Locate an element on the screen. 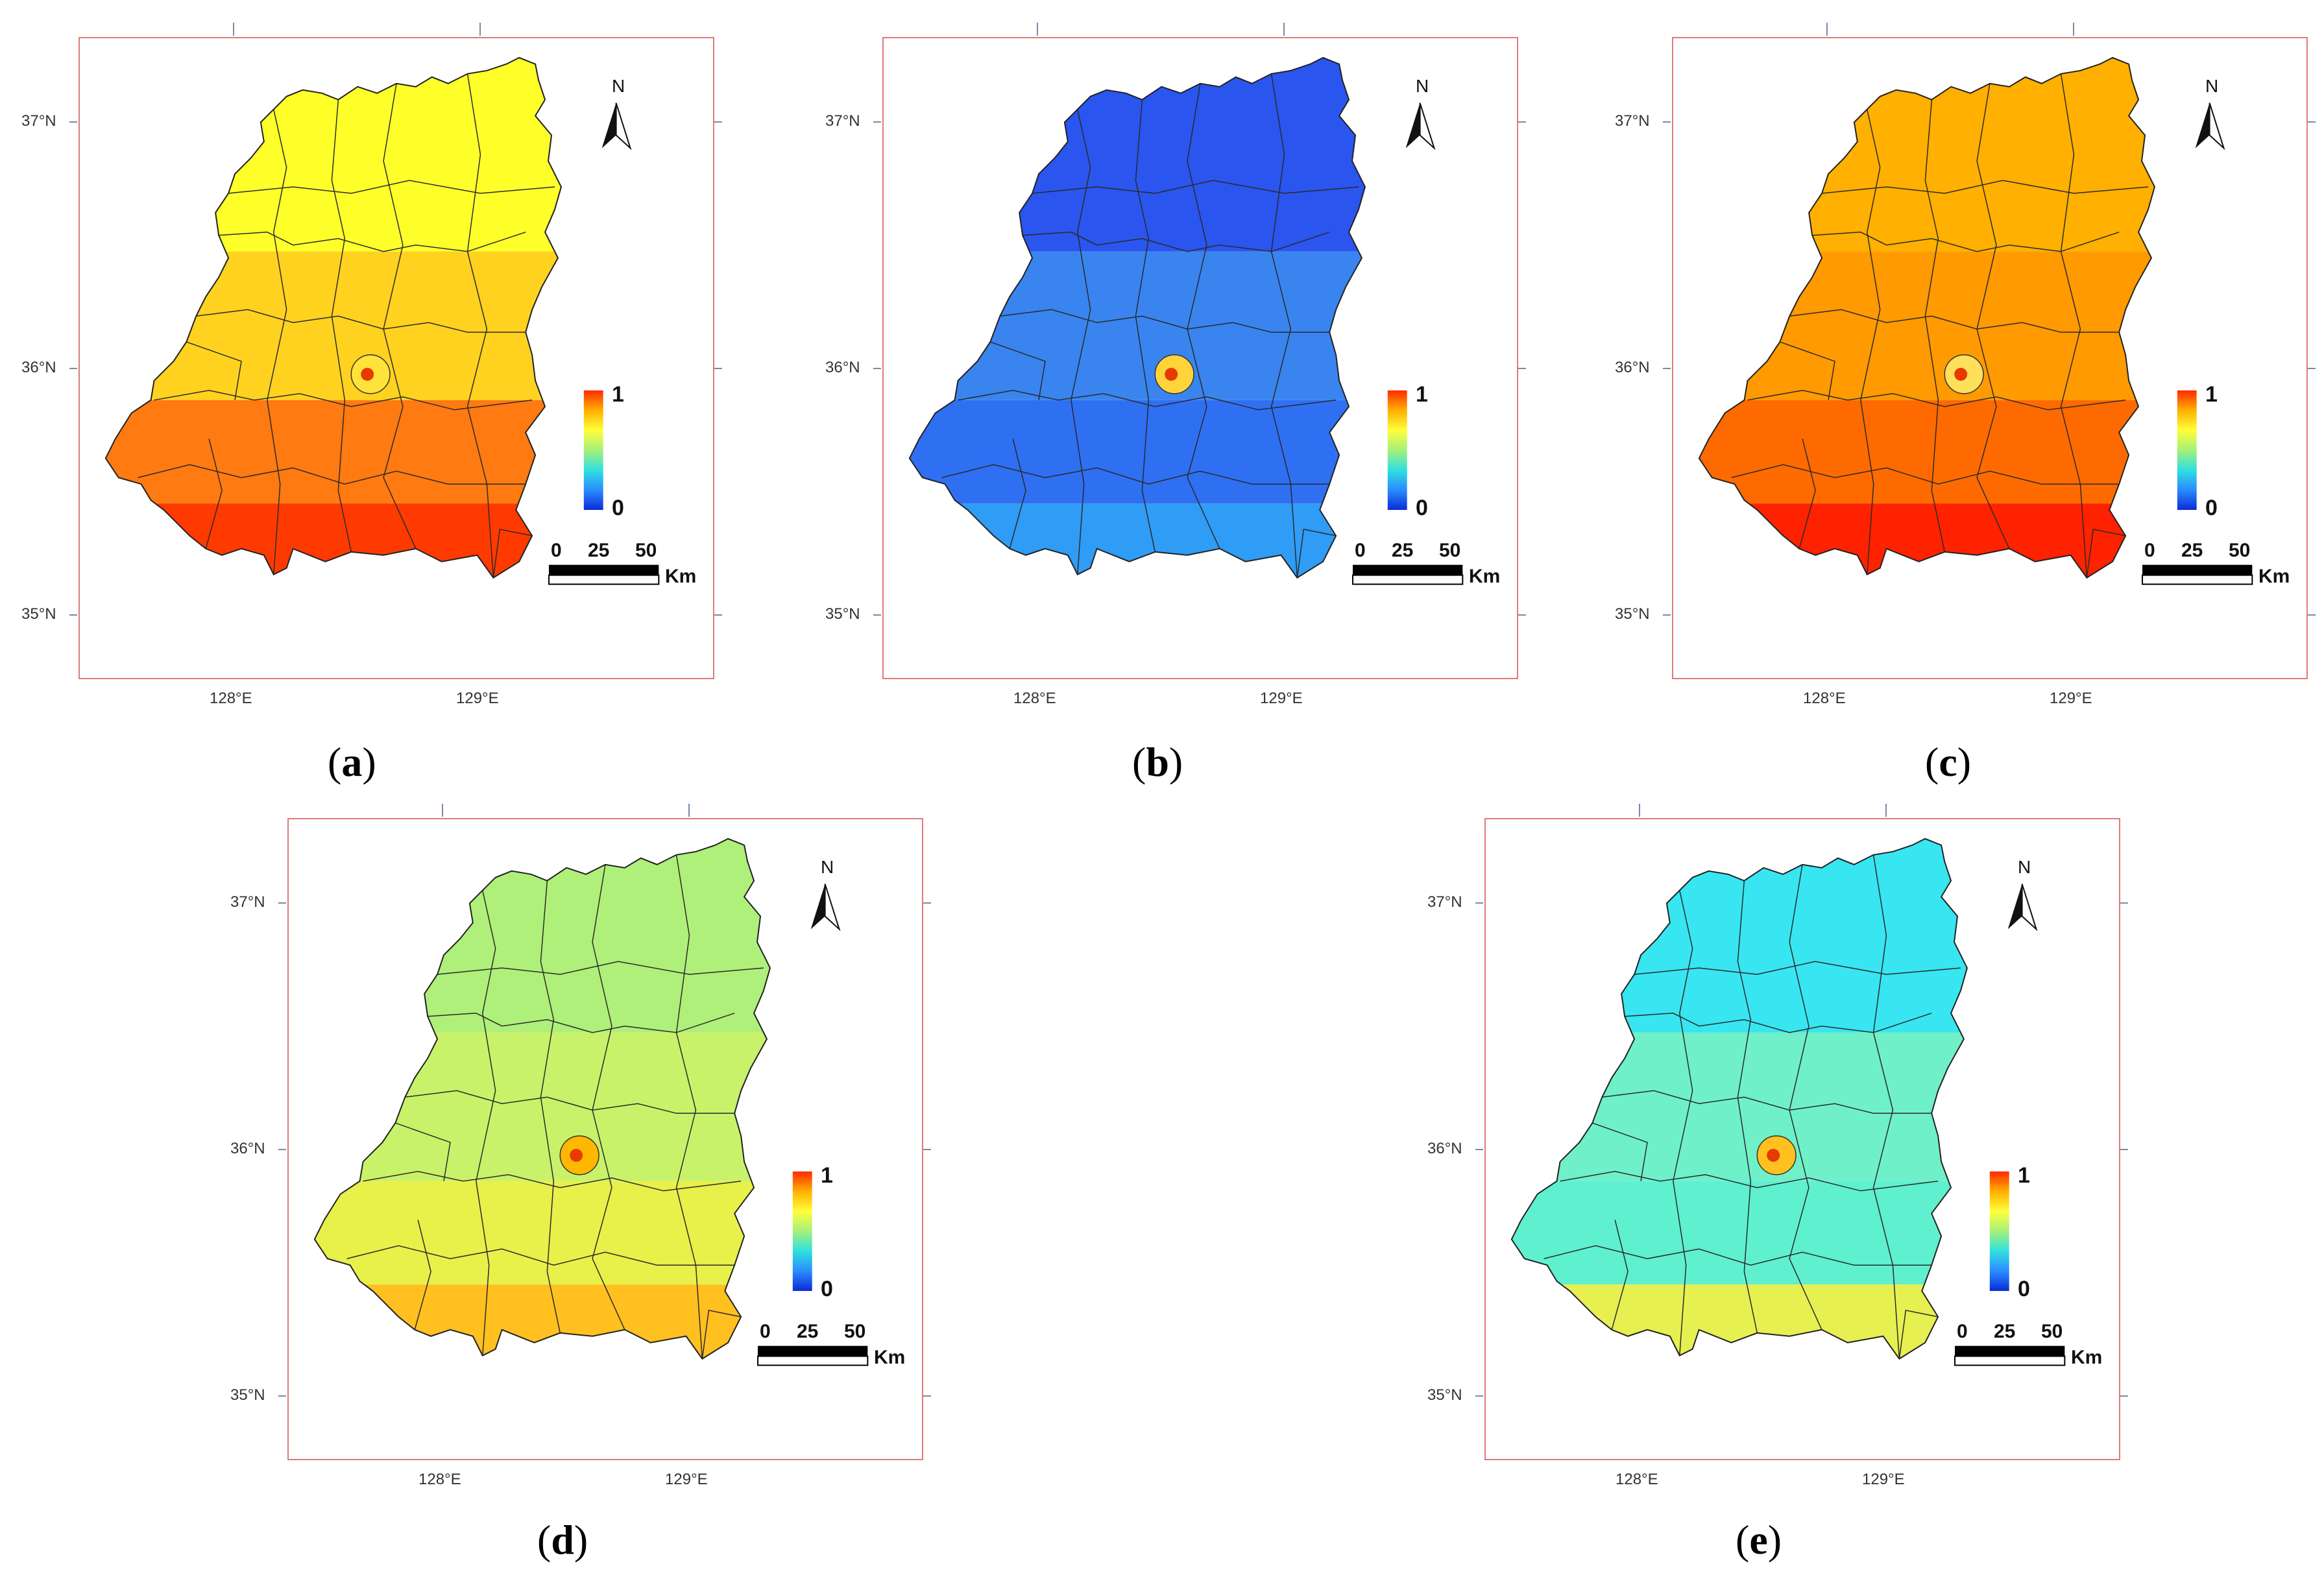  map-panel-e: N 1 0 0 25 50 Km is located at coordinates (1802, 1139).